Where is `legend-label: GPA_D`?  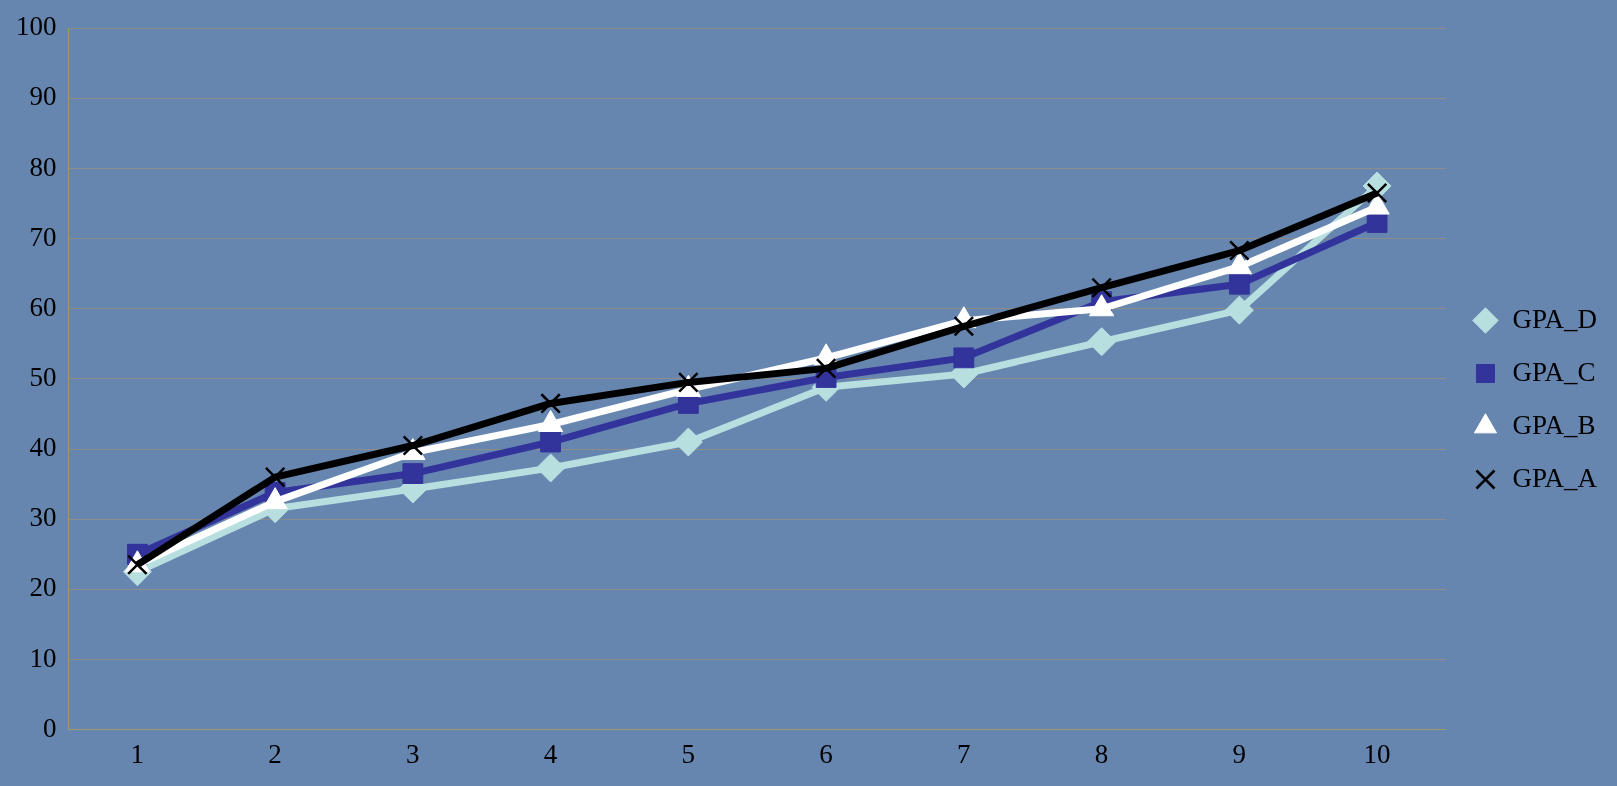 legend-label: GPA_D is located at coordinates (1555, 318).